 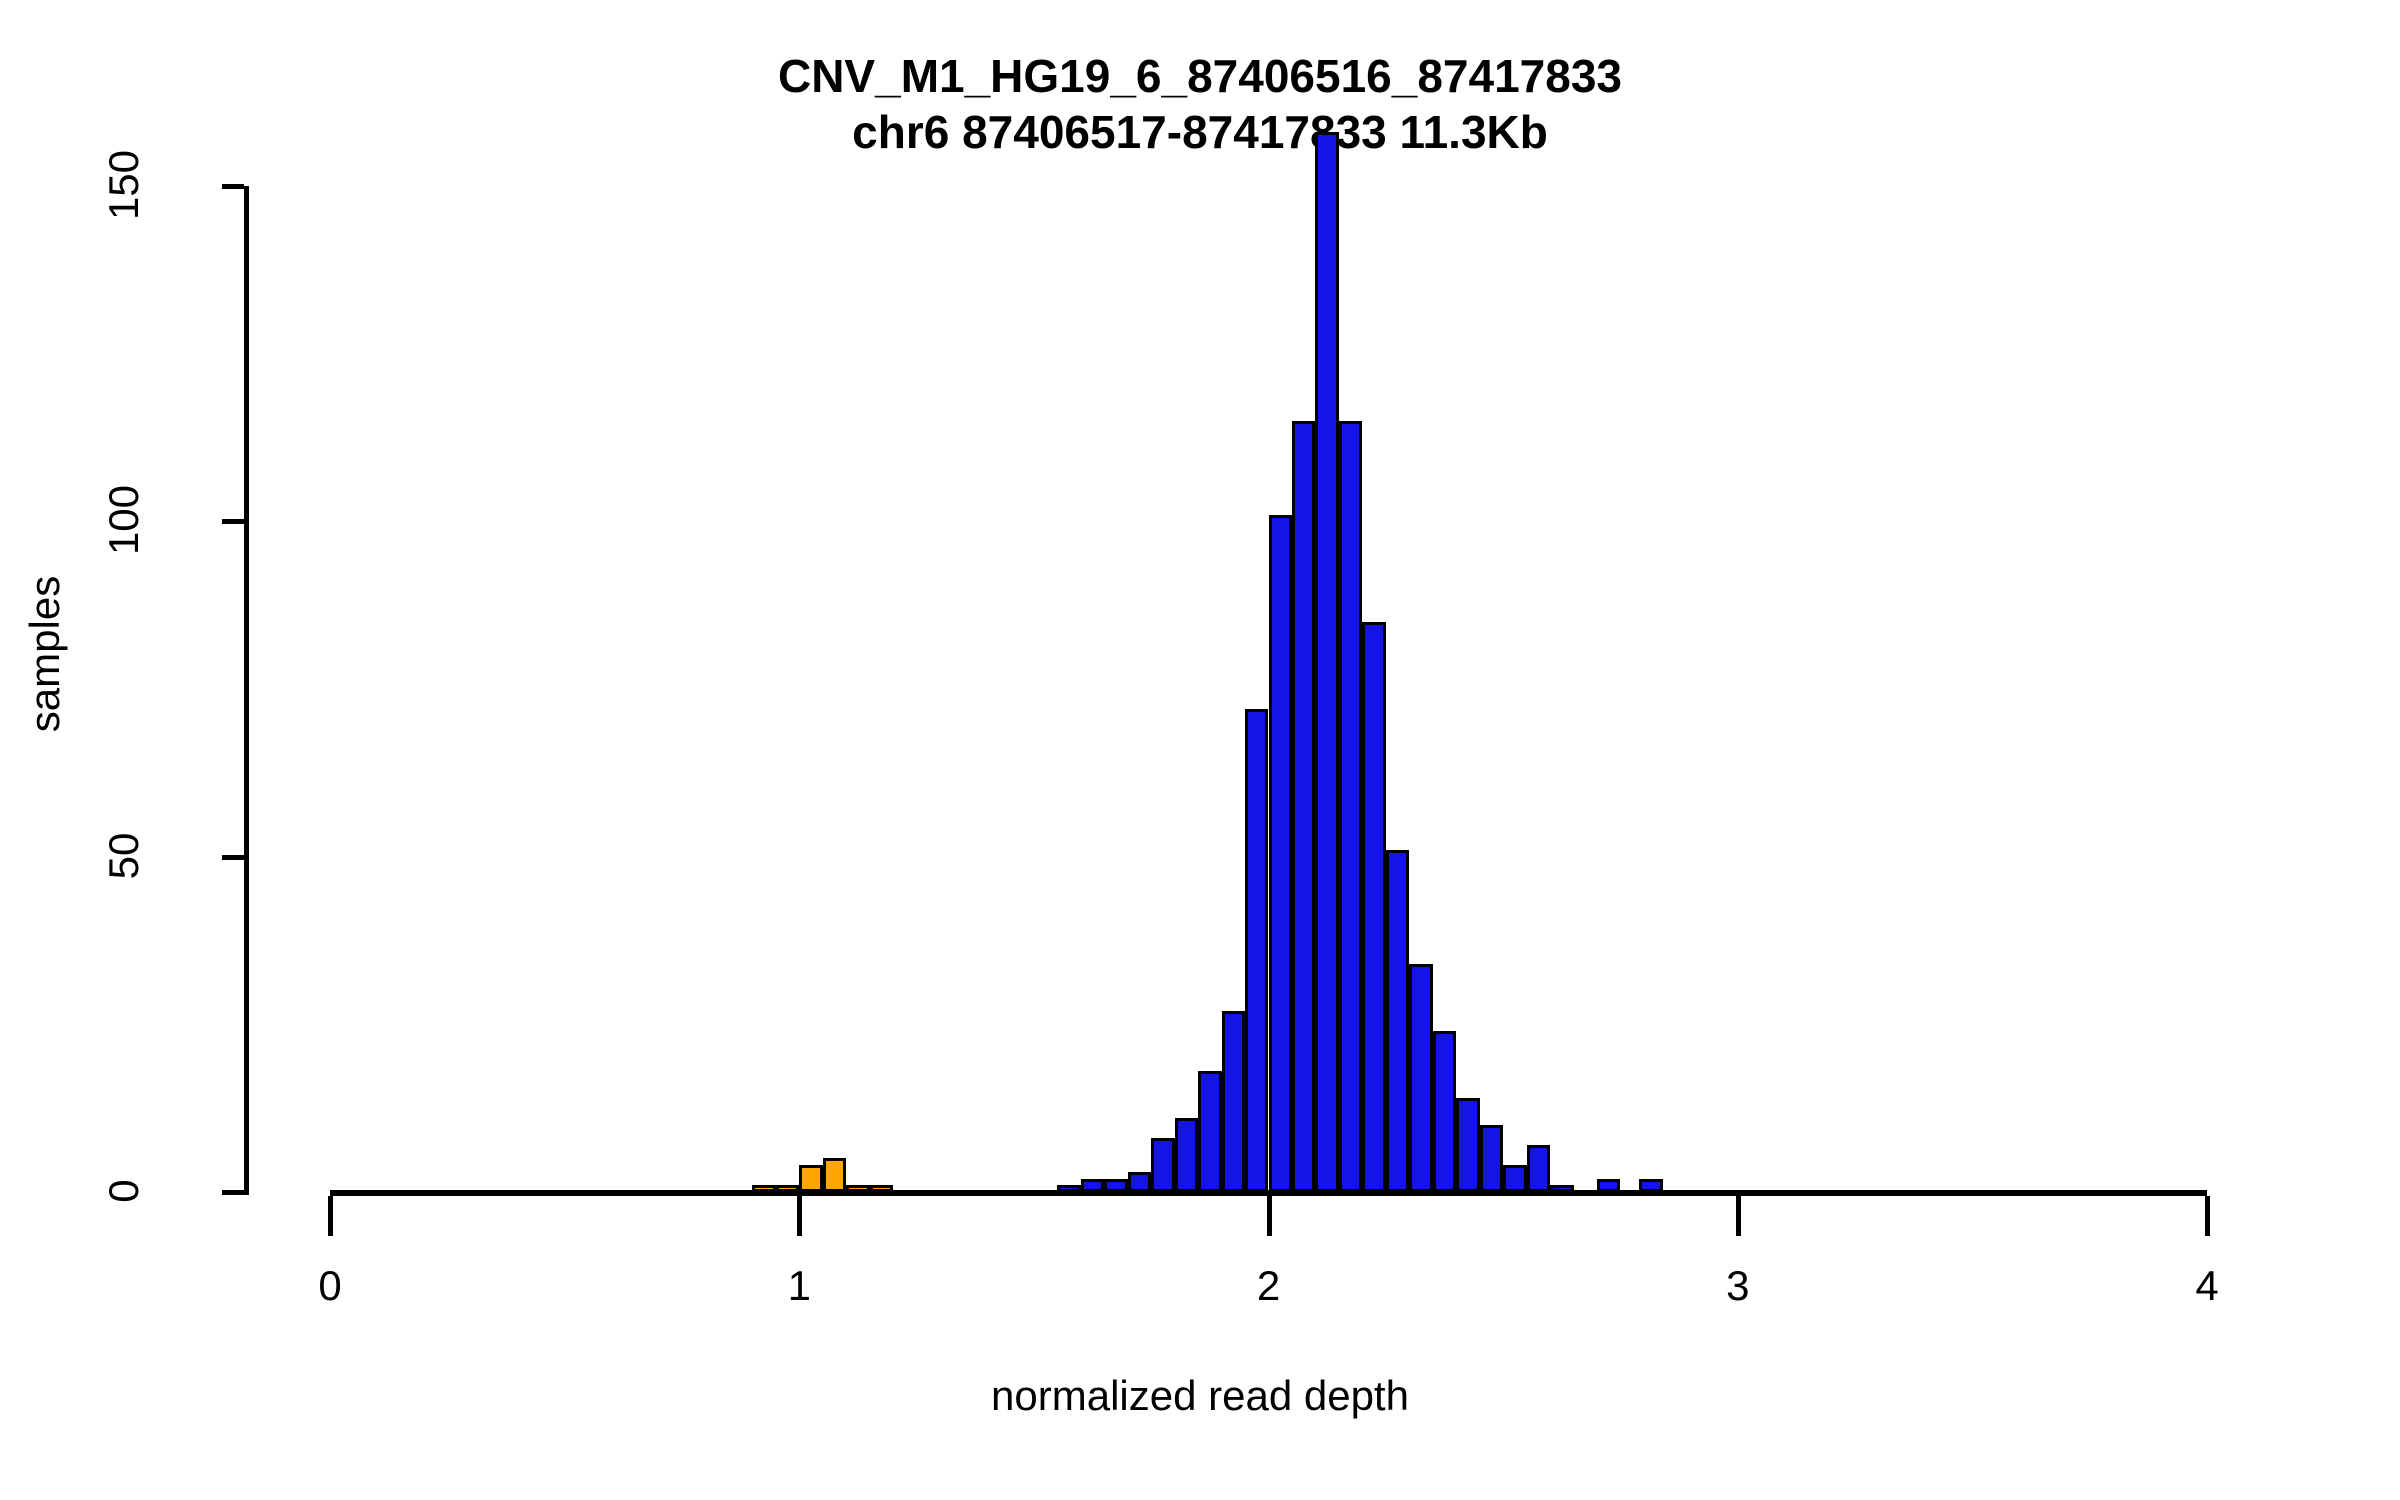 I want to click on x-axis-label: normalized read depth, so click(x=1200, y=1395).